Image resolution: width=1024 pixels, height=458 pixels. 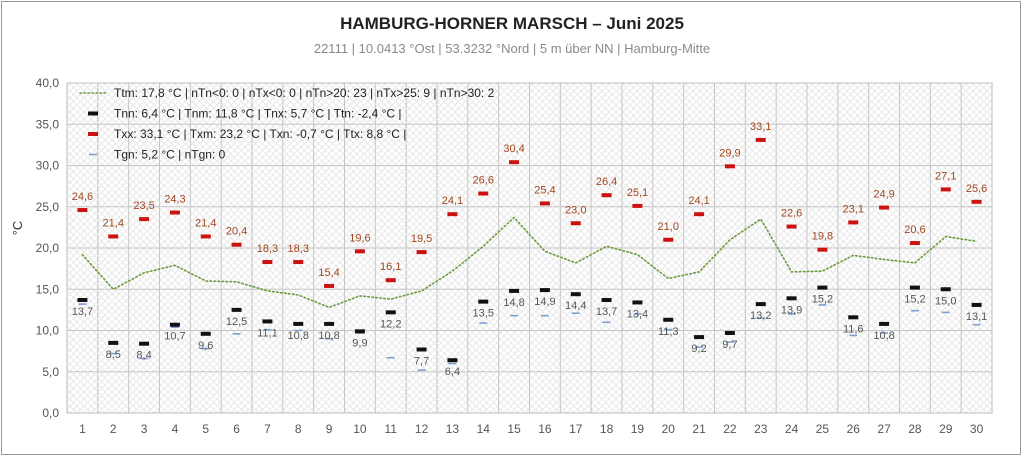 I want to click on tx-data-label: 30,4, so click(x=513, y=149).